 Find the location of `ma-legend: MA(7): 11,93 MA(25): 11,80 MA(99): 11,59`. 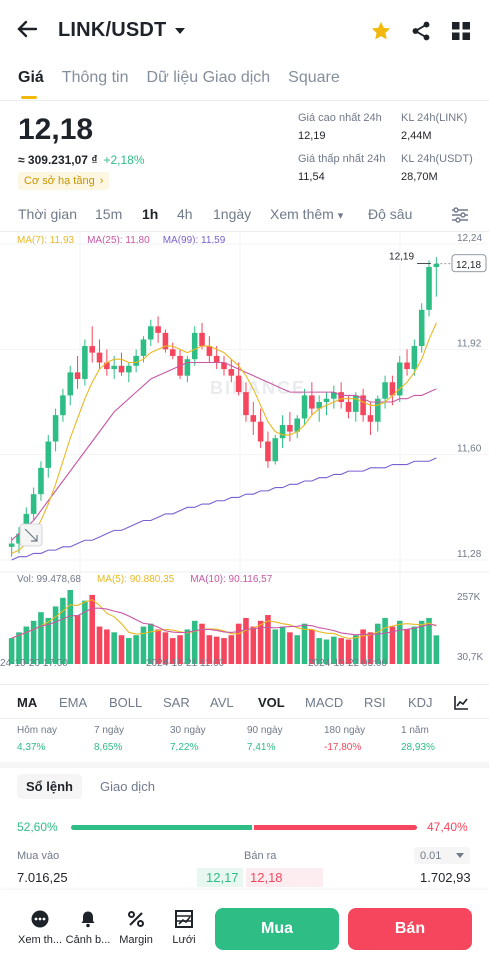

ma-legend: MA(7): 11,93 MA(25): 11,80 MA(99): 11,59 is located at coordinates (121, 240).